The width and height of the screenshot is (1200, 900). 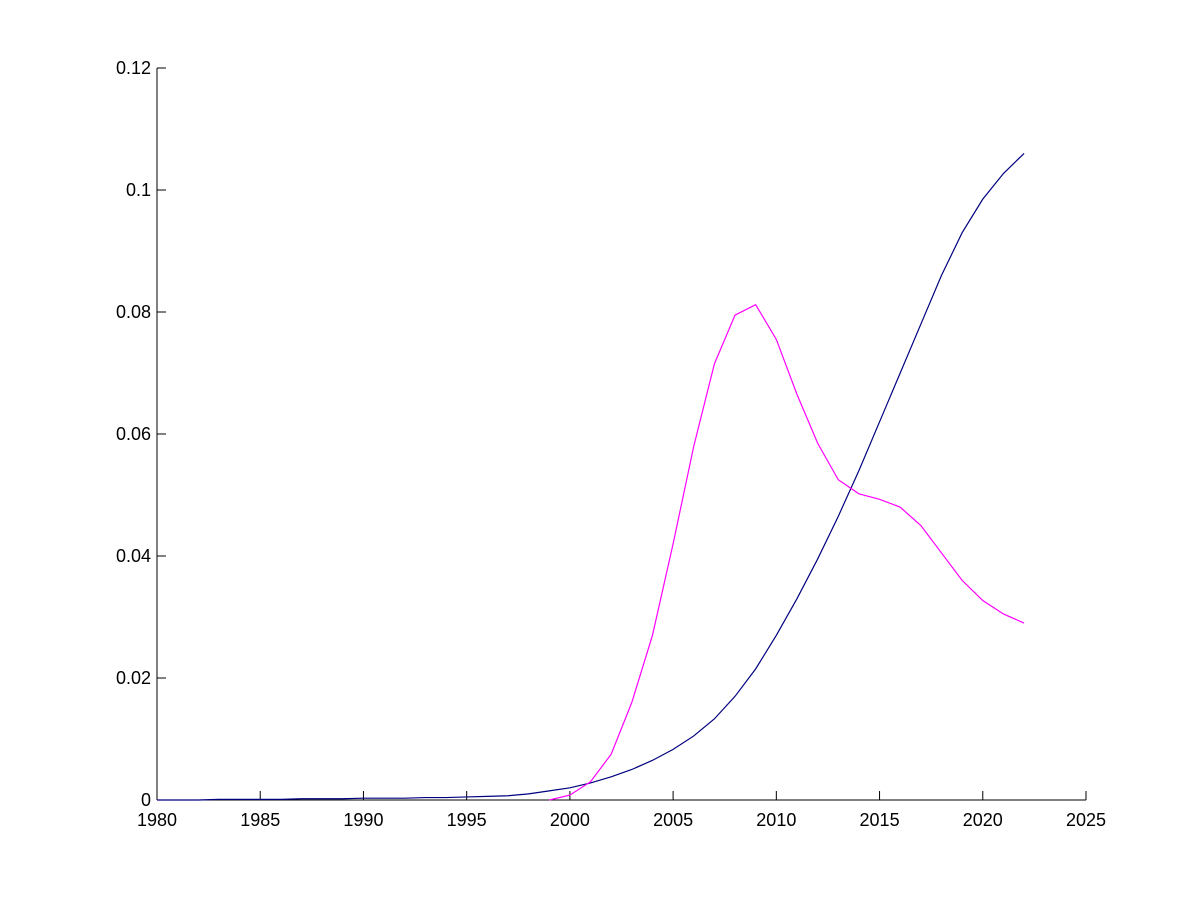 What do you see at coordinates (133, 678) in the screenshot?
I see `y-tick-label: 0.02` at bounding box center [133, 678].